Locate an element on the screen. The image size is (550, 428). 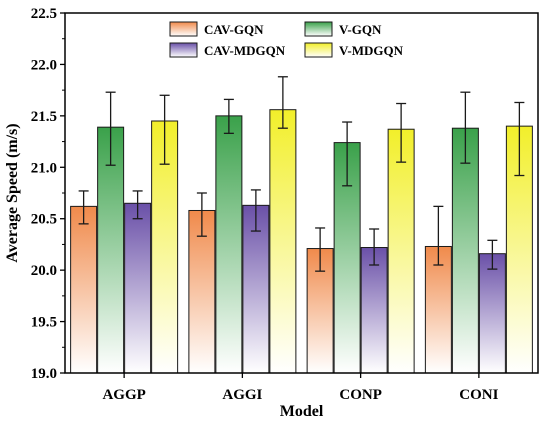
legend-label: CAV-MDGQN is located at coordinates (245, 50).